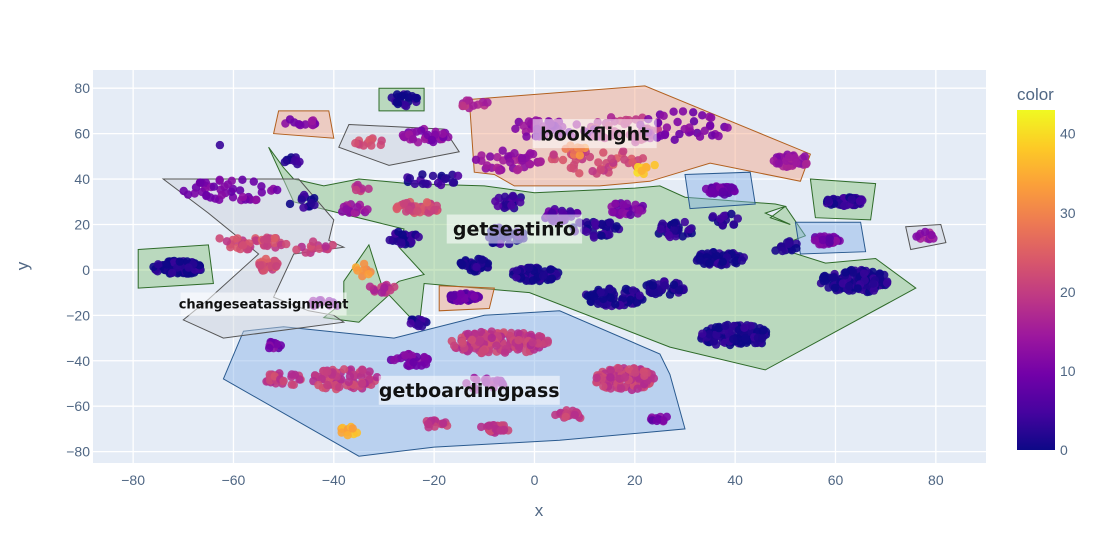  I want to click on colorbar-tick-label: 10, so click(1068, 371).